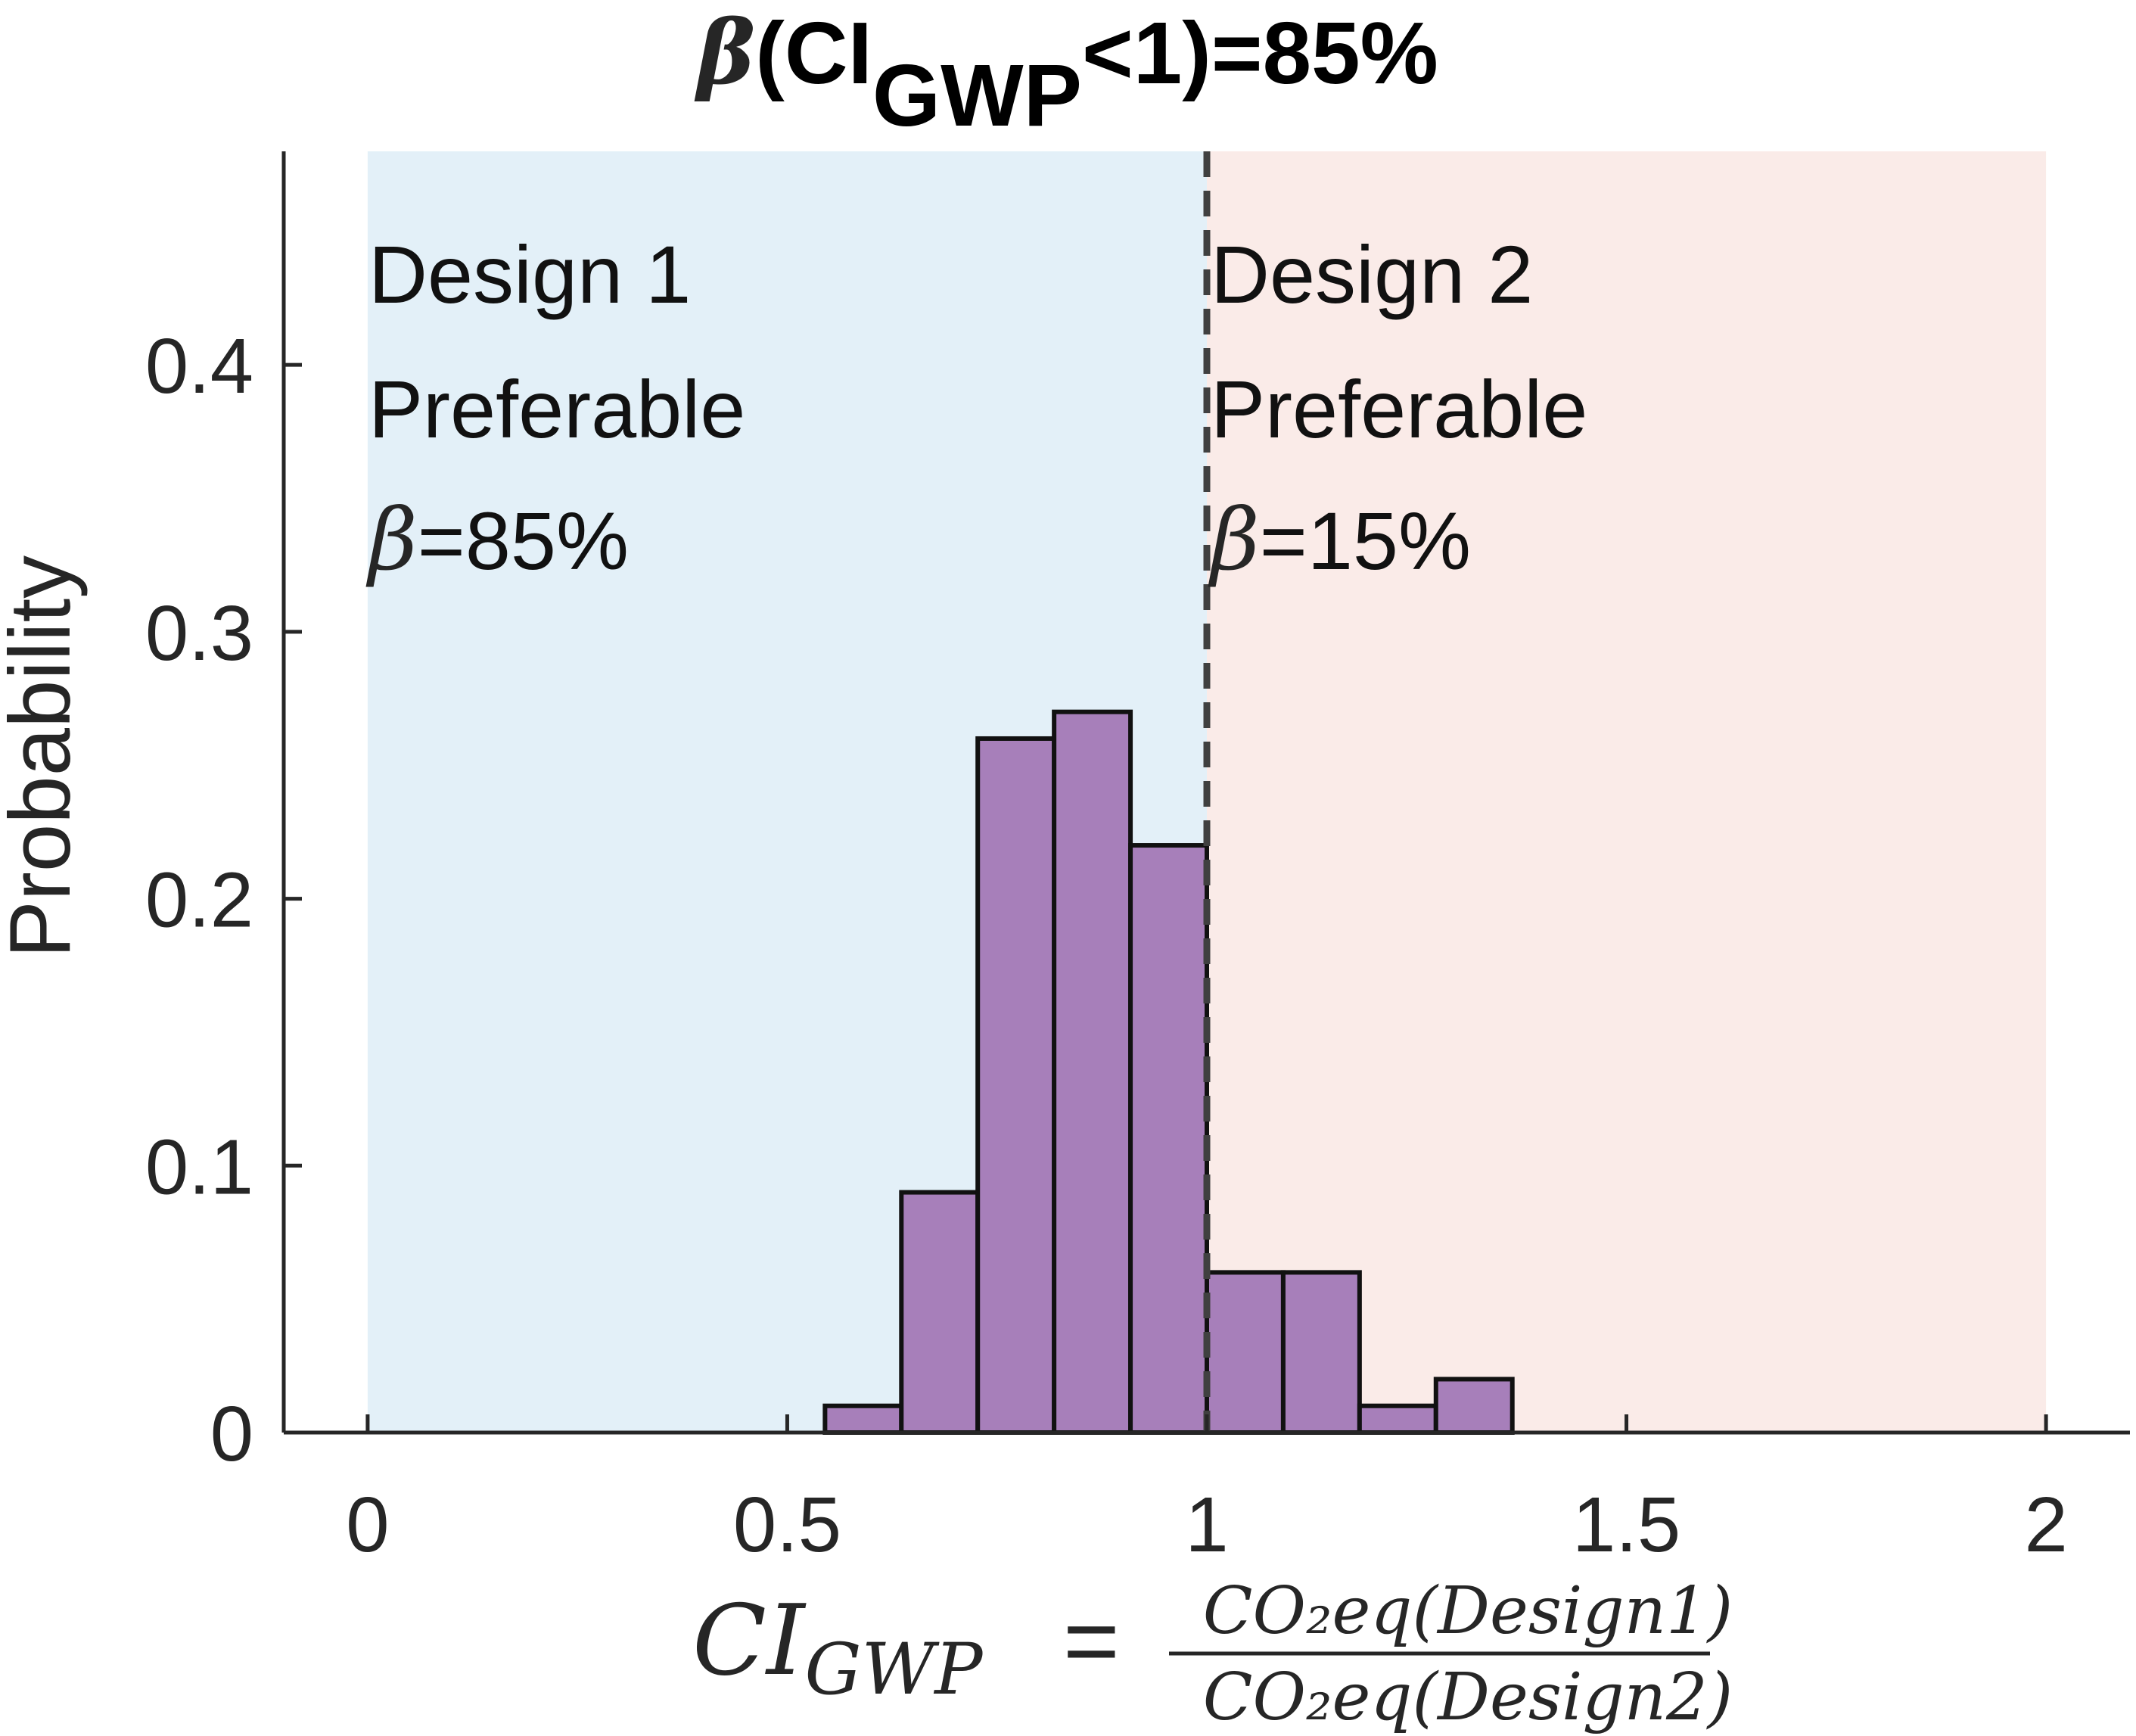  I want to click on title-rest: <1)=85%, so click(1260, 53).